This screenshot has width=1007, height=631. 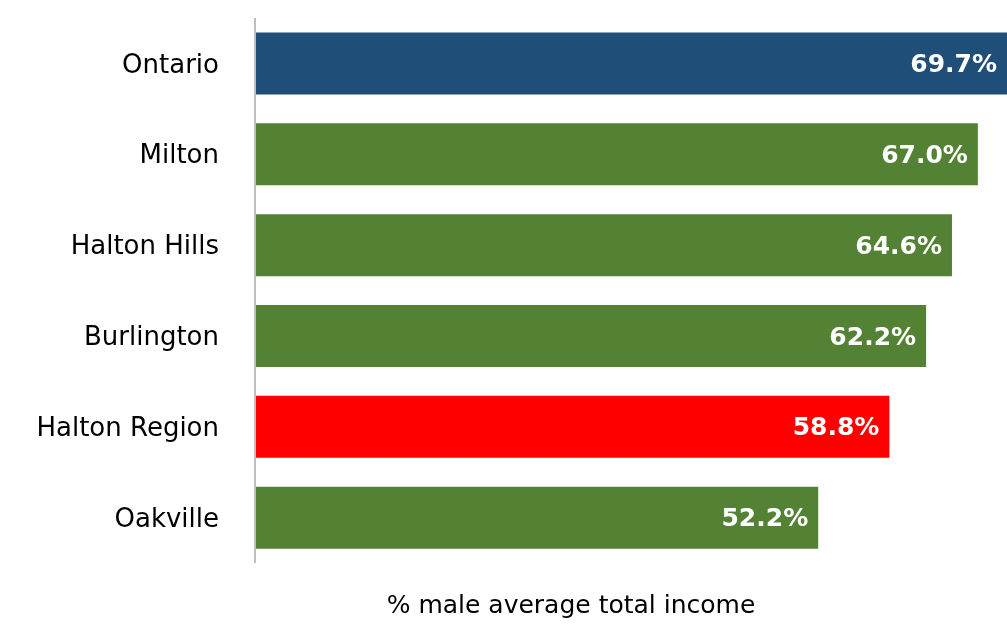 I want to click on y-tick-label: Ontario, so click(x=170, y=63).